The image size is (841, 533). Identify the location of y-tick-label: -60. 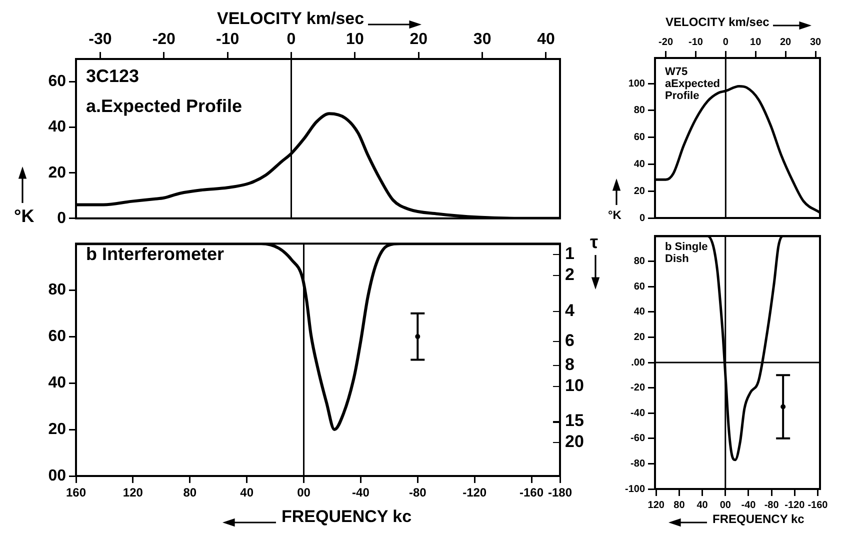
(638, 438).